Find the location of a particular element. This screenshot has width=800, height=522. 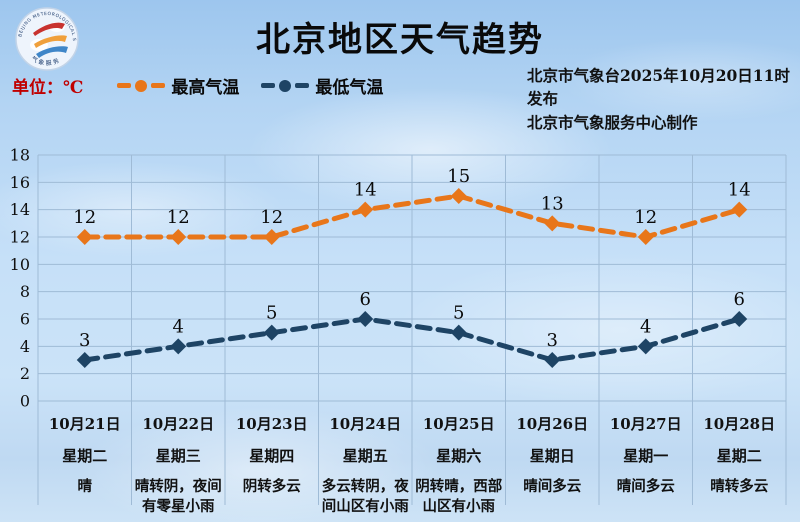

day-column: 10月27日 星期一 晴间多云 is located at coordinates (646, 462).